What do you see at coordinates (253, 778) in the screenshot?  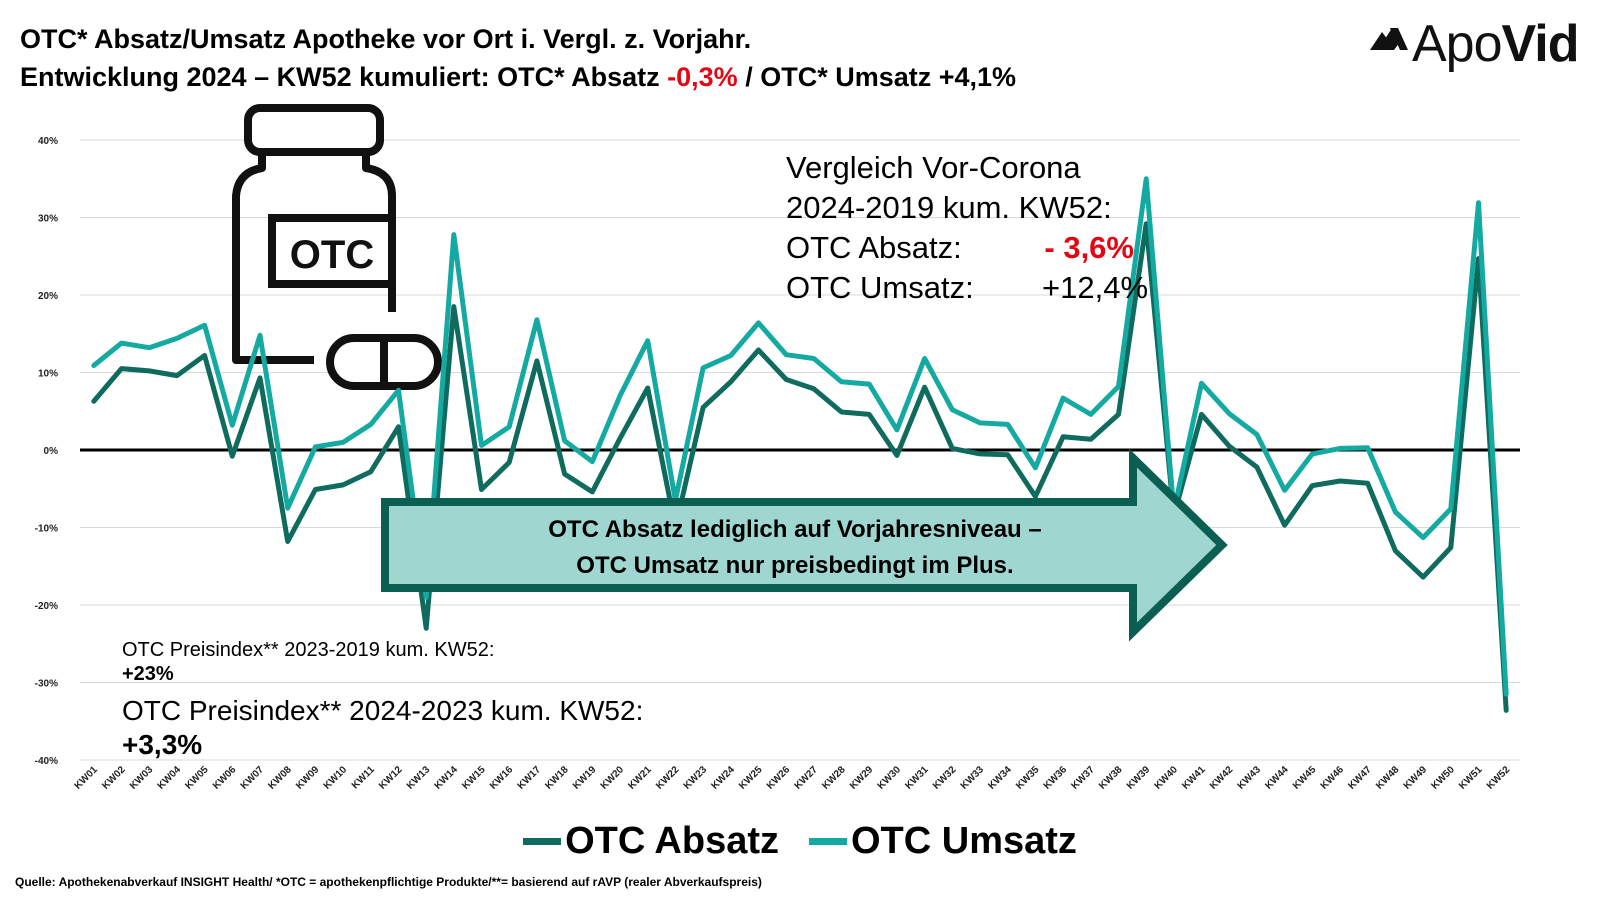 I see `x-tick-label: KW07` at bounding box center [253, 778].